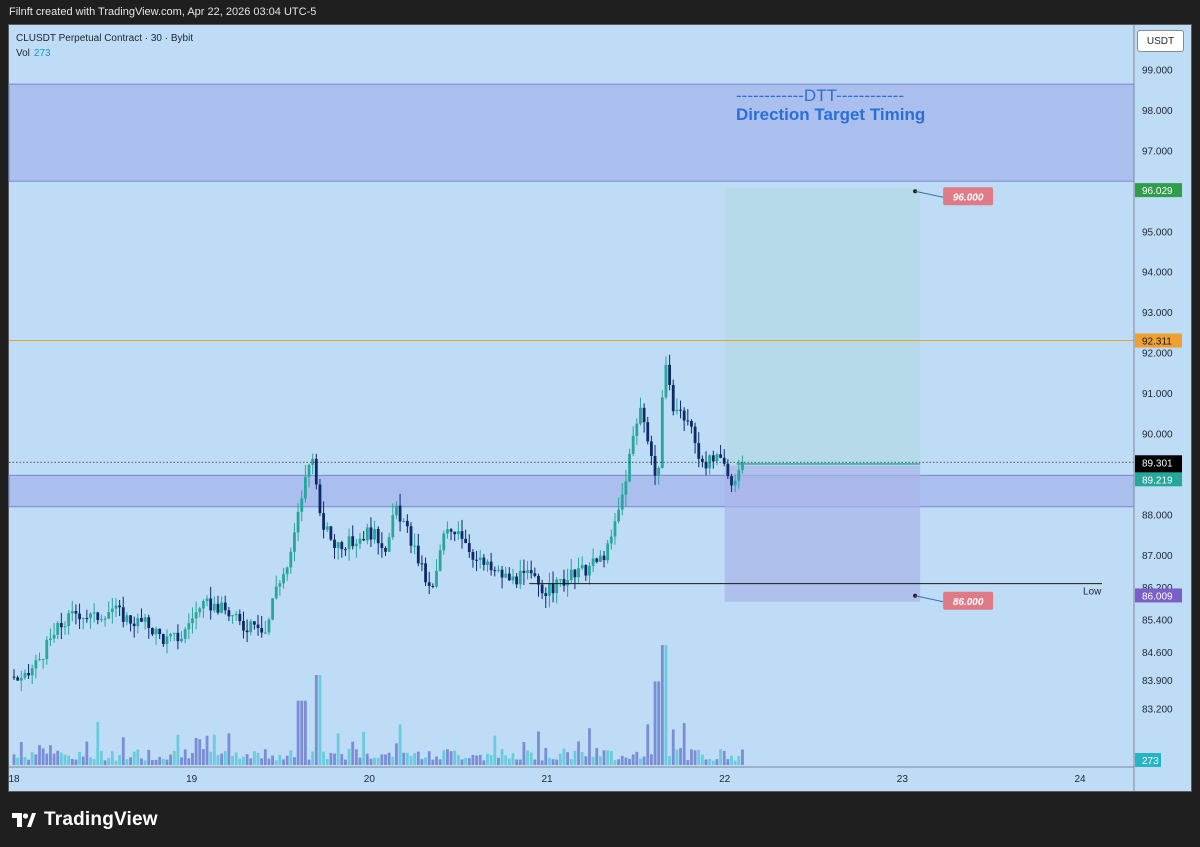  I want to click on annotation-title: ------------DTT------------, so click(820, 95).